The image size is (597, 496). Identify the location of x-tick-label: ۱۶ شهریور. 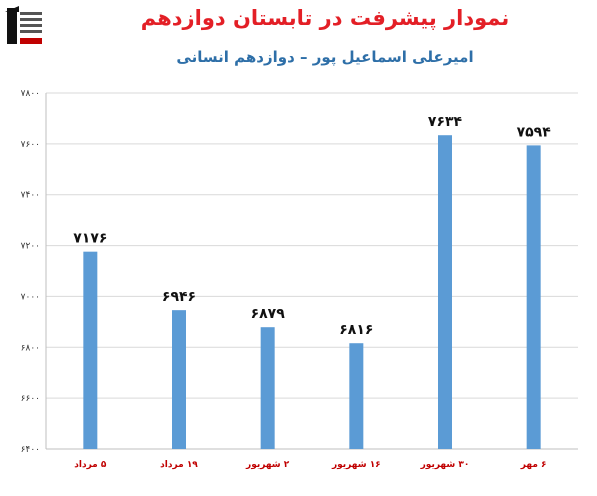
(356, 465).